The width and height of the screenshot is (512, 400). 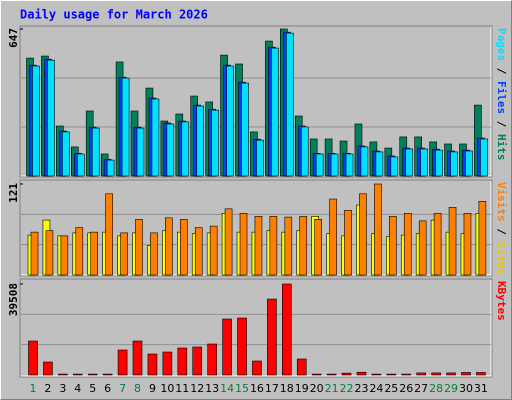 I want to click on x-tick-label: 18, so click(x=287, y=388).